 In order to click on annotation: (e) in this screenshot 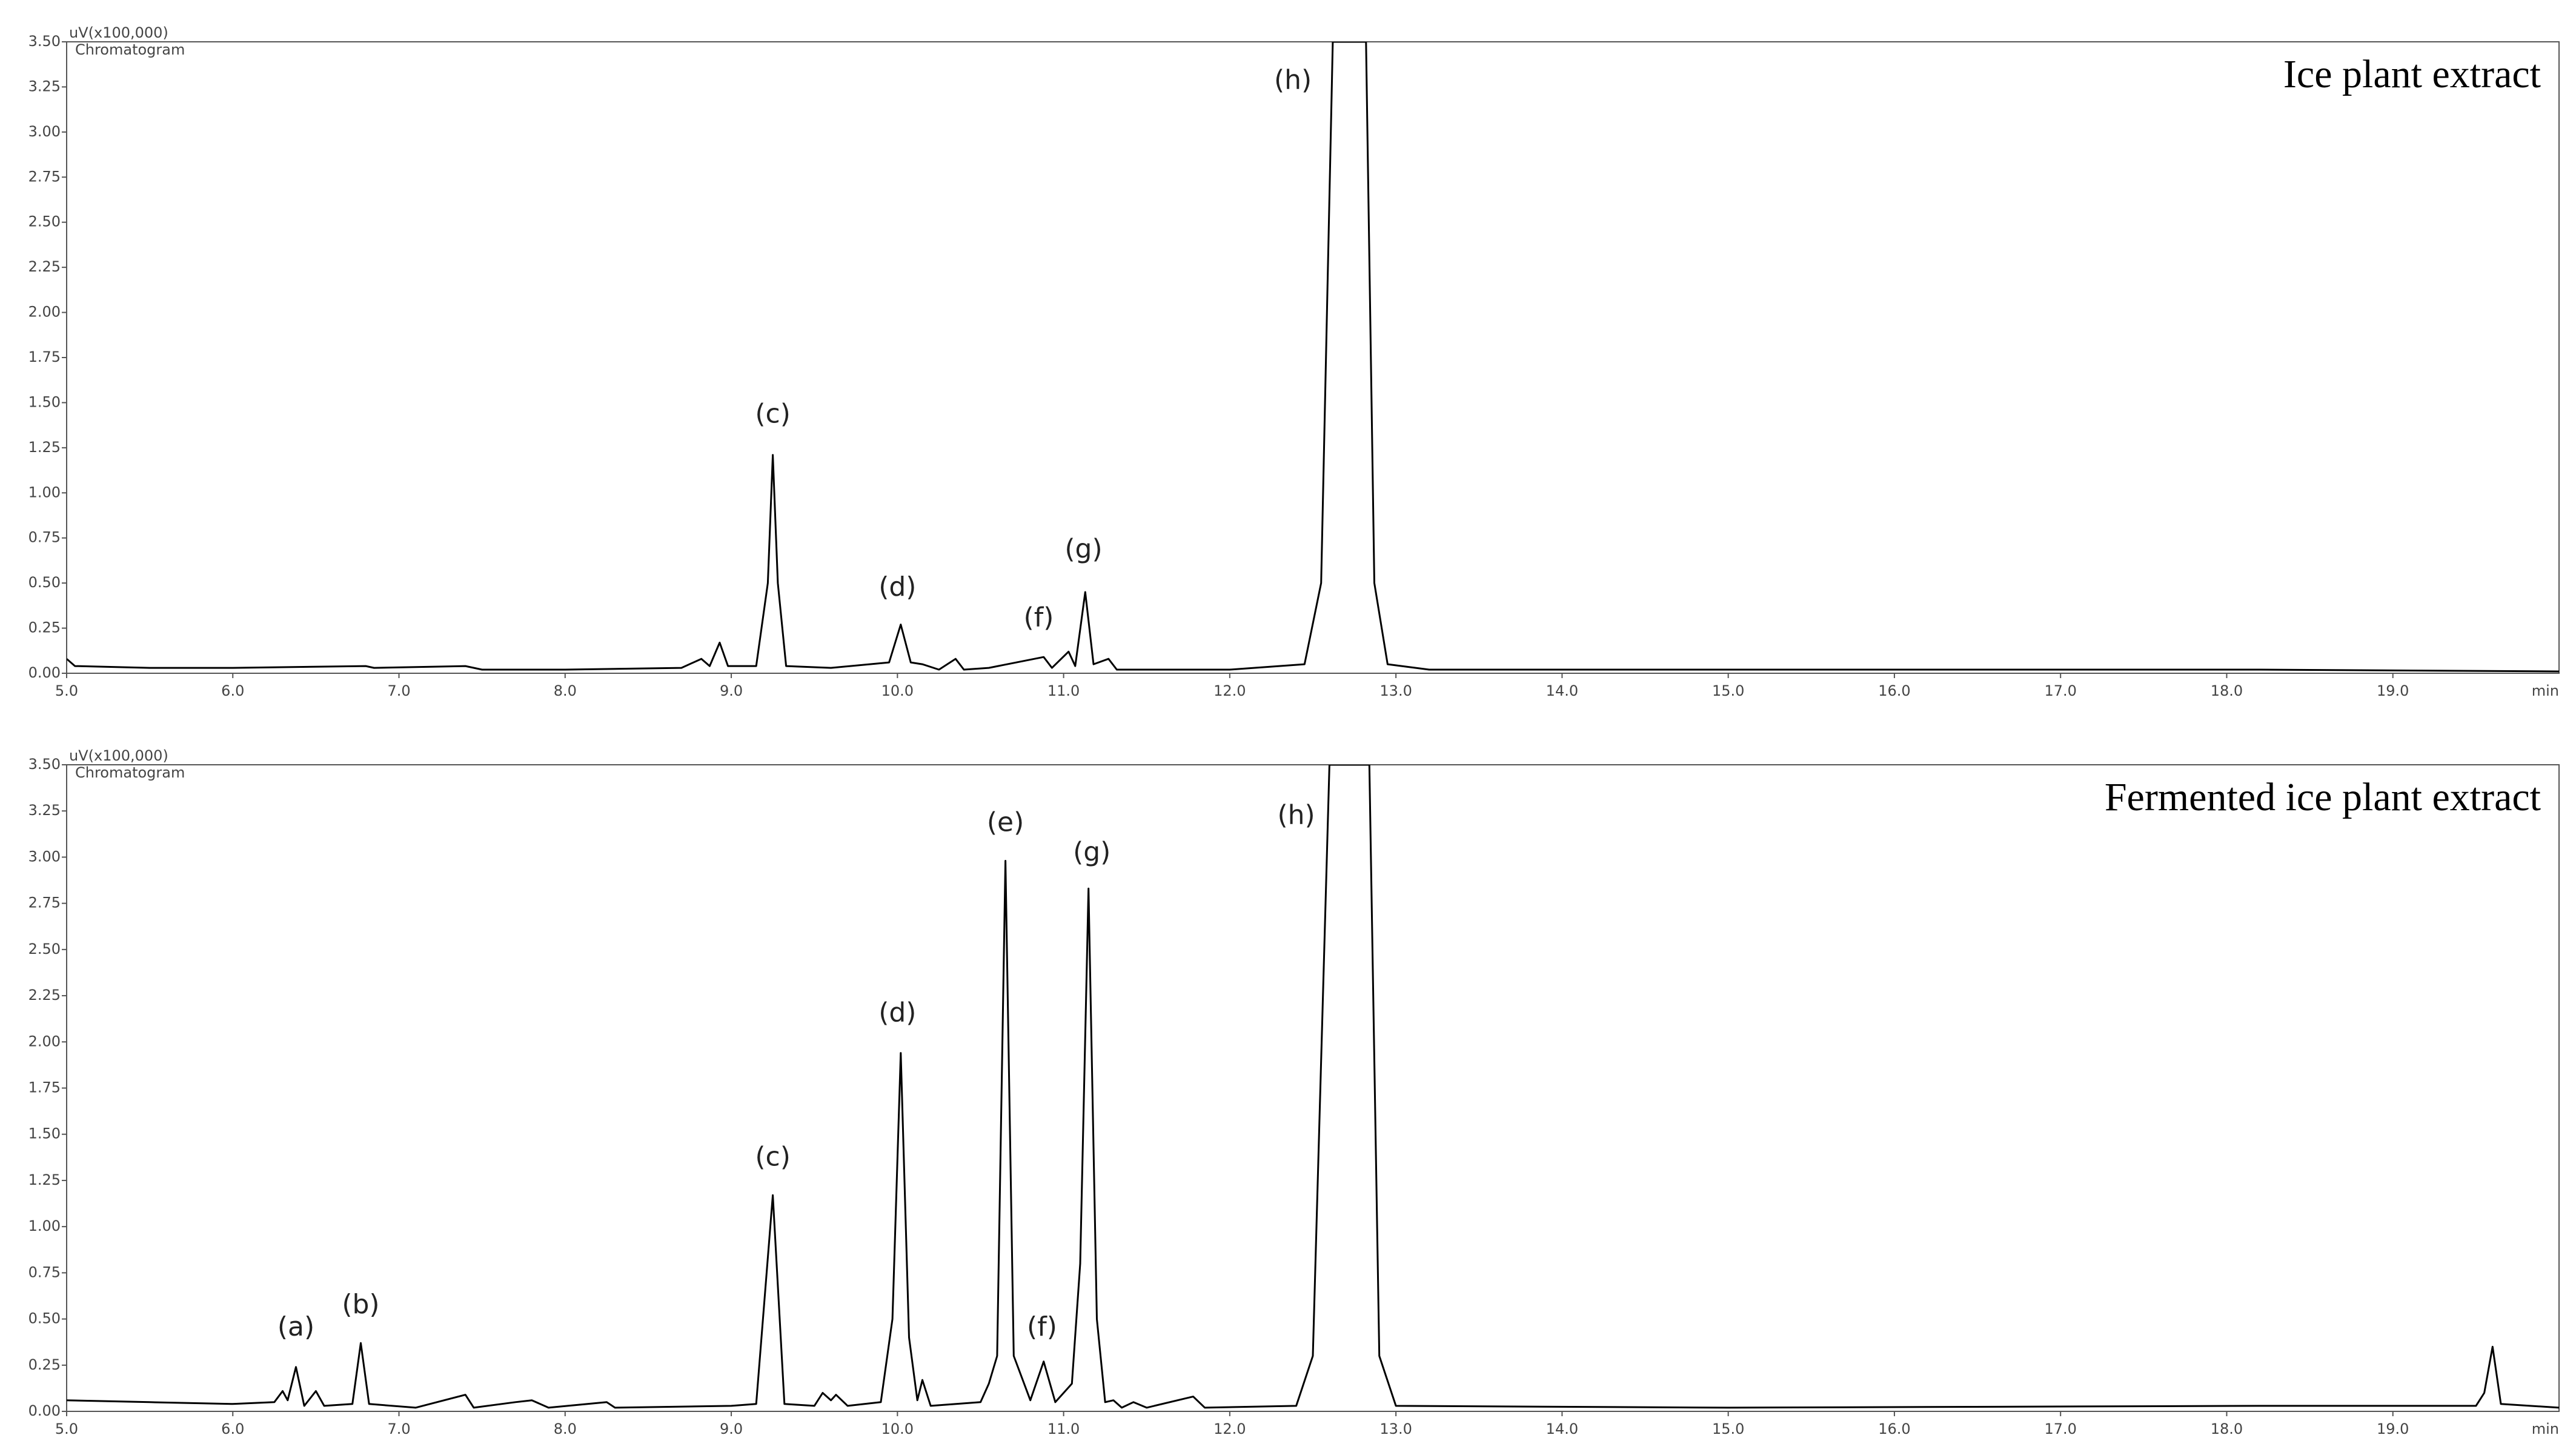, I will do `click(1005, 822)`.